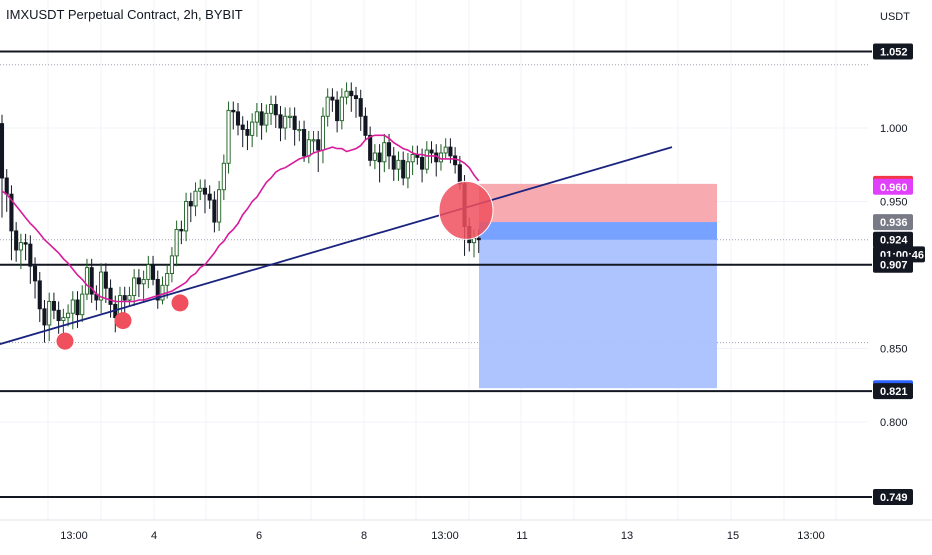  I want to click on price-badge-label: 0.907, so click(894, 266).